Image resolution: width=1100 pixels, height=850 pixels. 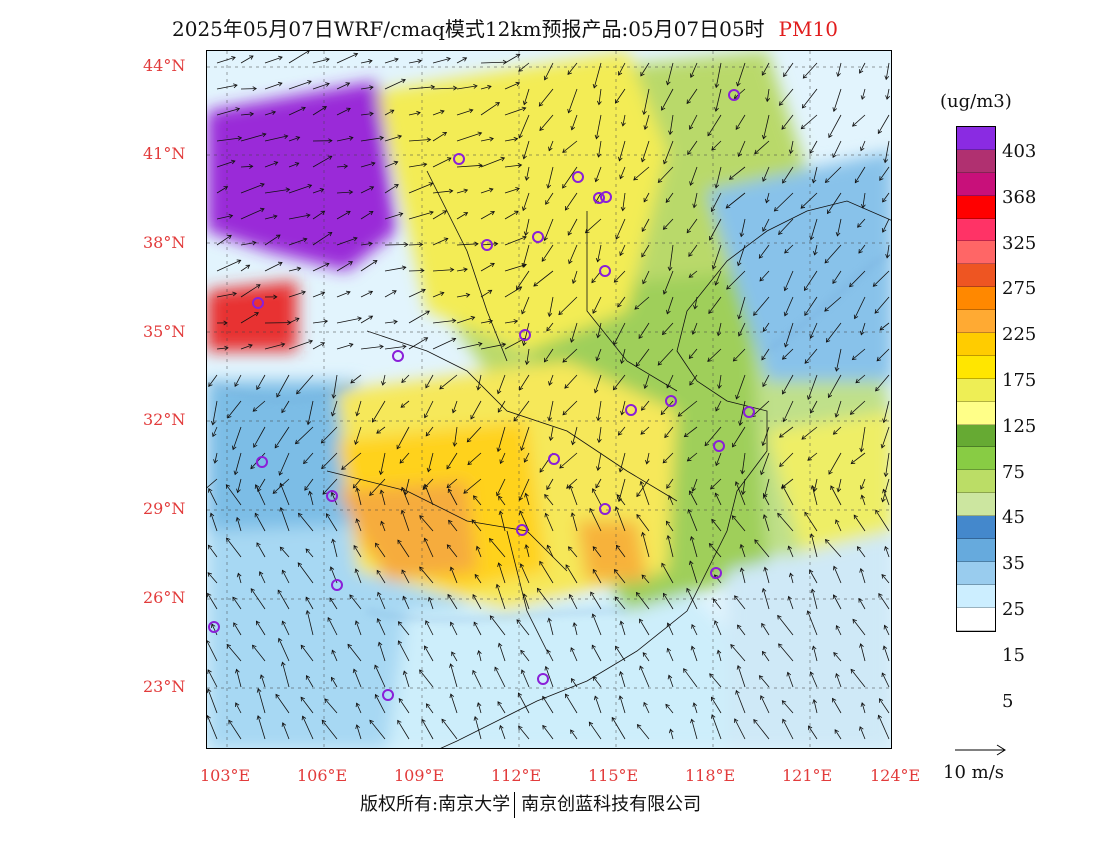 What do you see at coordinates (749, 412) in the screenshot?
I see `city-marker-shanghai` at bounding box center [749, 412].